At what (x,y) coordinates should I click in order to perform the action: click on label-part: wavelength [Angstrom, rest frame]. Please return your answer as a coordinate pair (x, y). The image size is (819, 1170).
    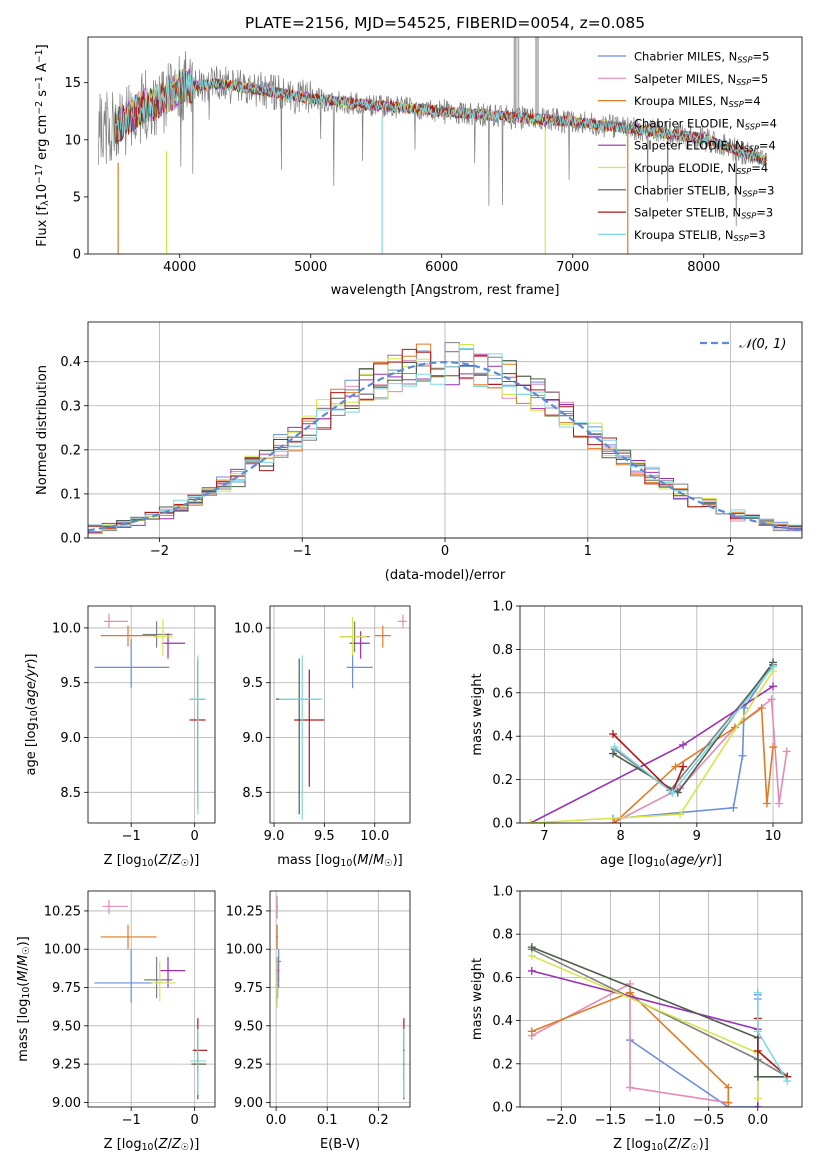
    Looking at the image, I should click on (445, 290).